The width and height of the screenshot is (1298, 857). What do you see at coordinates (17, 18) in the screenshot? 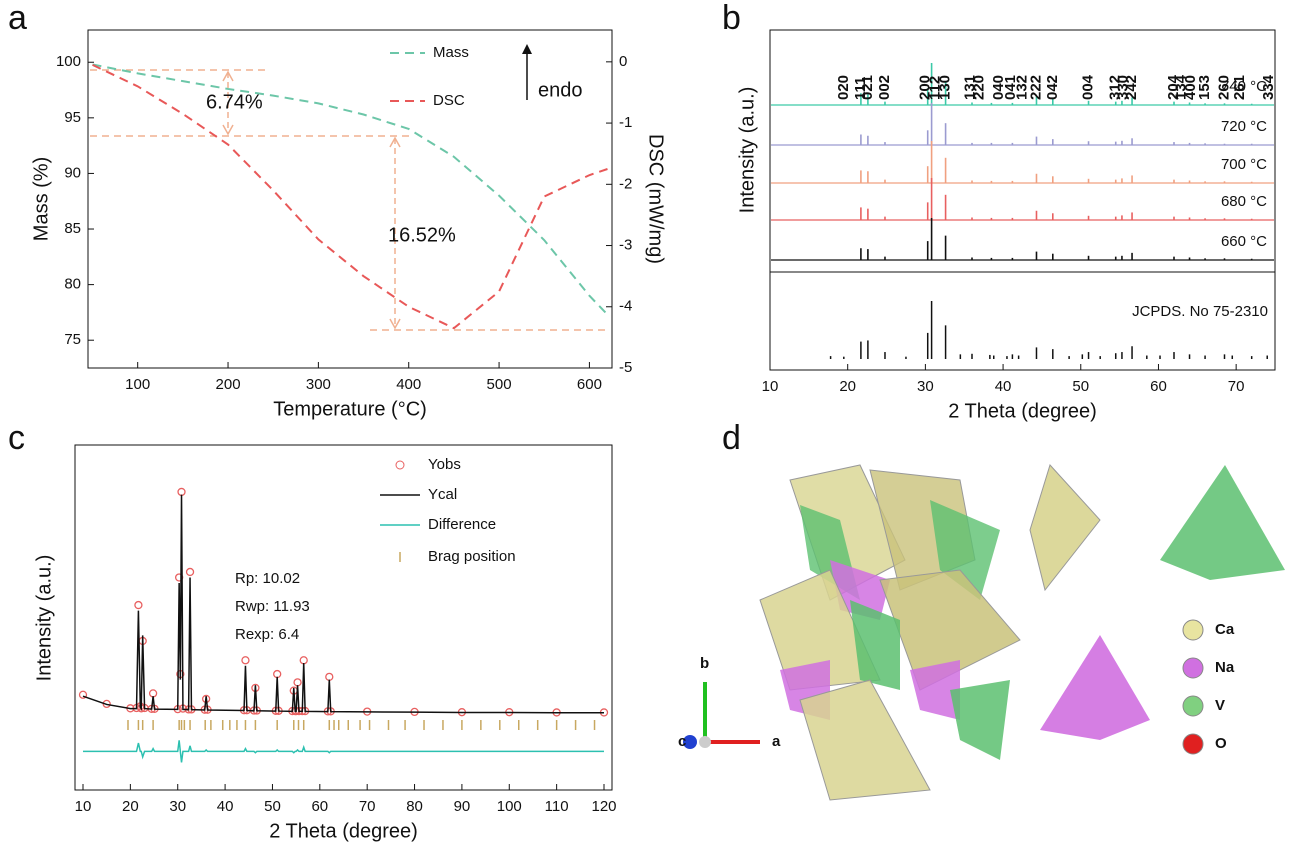
I see `panel-label: a` at bounding box center [17, 18].